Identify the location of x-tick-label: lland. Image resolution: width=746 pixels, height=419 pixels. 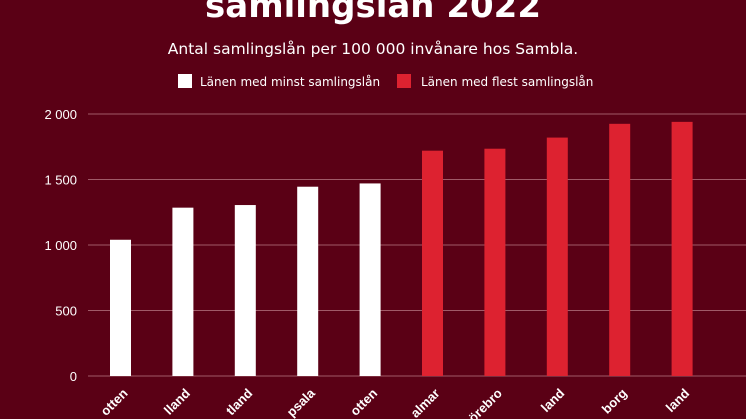
(177, 401).